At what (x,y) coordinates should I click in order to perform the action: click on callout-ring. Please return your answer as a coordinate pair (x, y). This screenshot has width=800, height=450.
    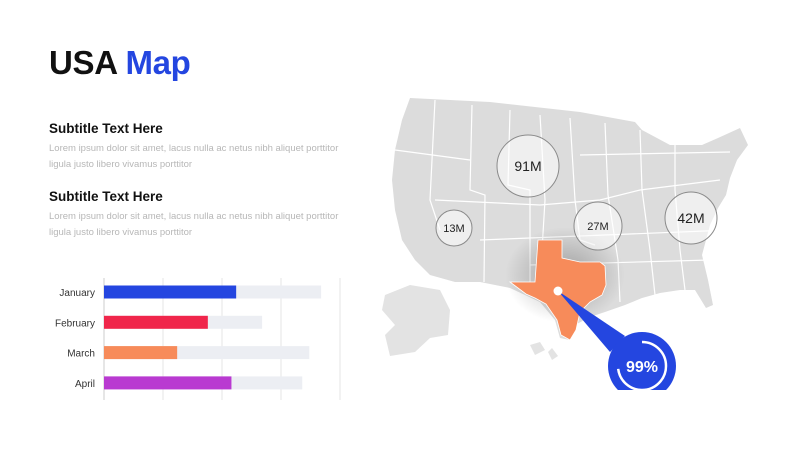
    Looking at the image, I should click on (642, 365).